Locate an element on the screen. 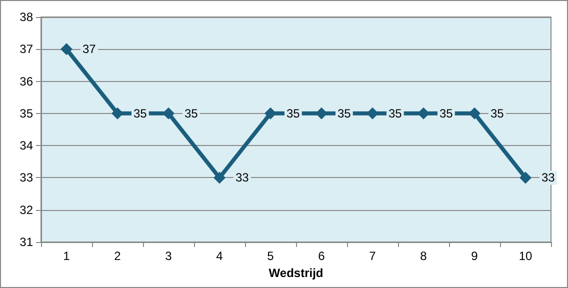 This screenshot has height=288, width=568. y-tick-label: 36 is located at coordinates (27, 81).